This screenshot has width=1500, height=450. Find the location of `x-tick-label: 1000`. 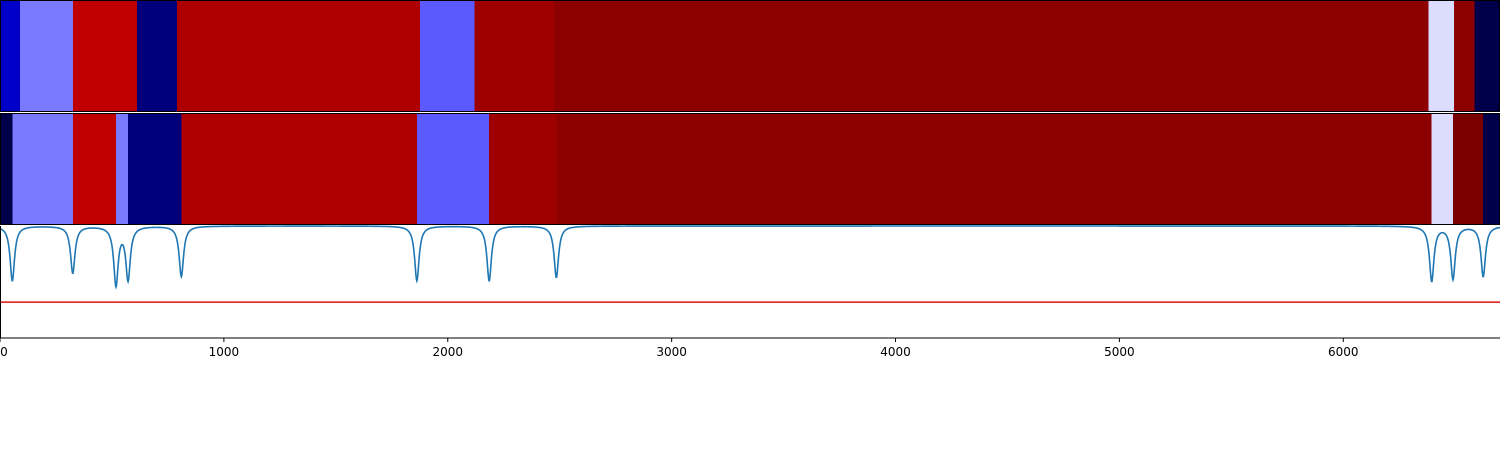

x-tick-label: 1000 is located at coordinates (224, 352).